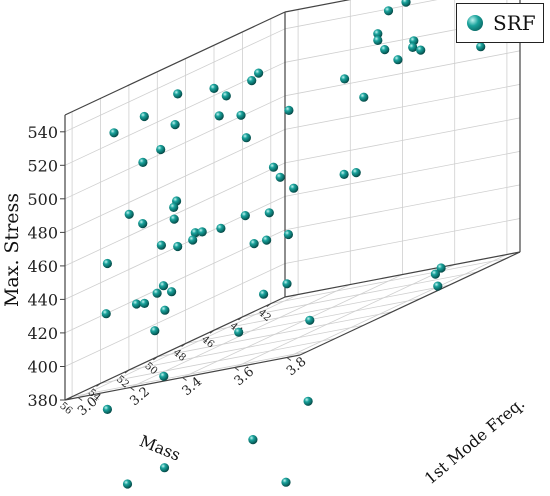 This screenshot has width=550, height=496. What do you see at coordinates (42, 165) in the screenshot?
I see `z-tick-label: 520` at bounding box center [42, 165].